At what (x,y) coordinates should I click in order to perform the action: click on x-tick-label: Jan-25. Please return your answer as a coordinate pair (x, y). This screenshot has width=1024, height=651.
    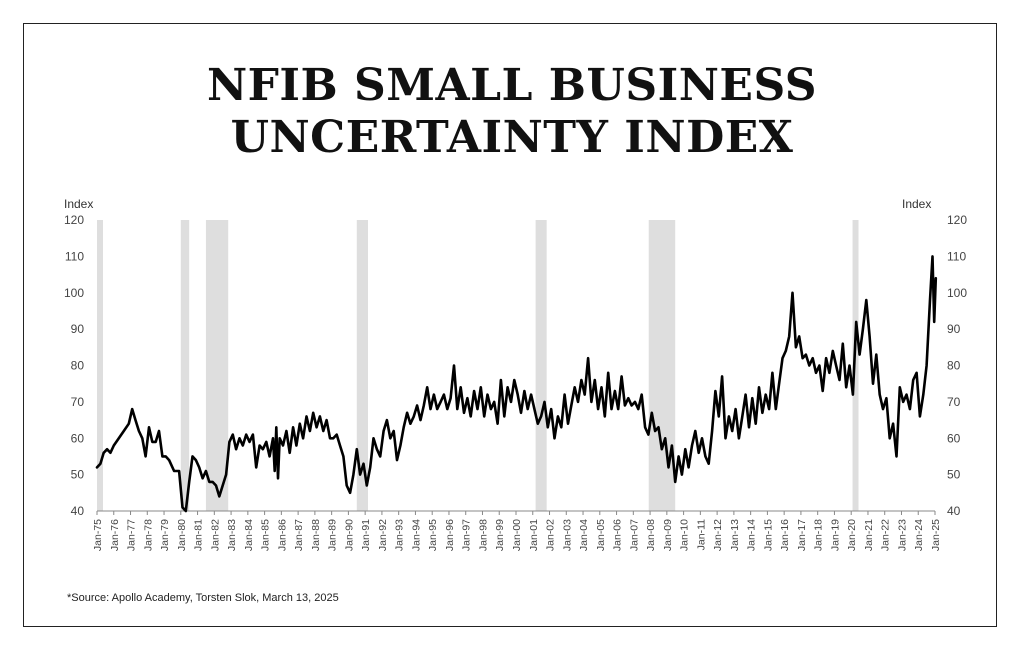
    Looking at the image, I should click on (936, 535).